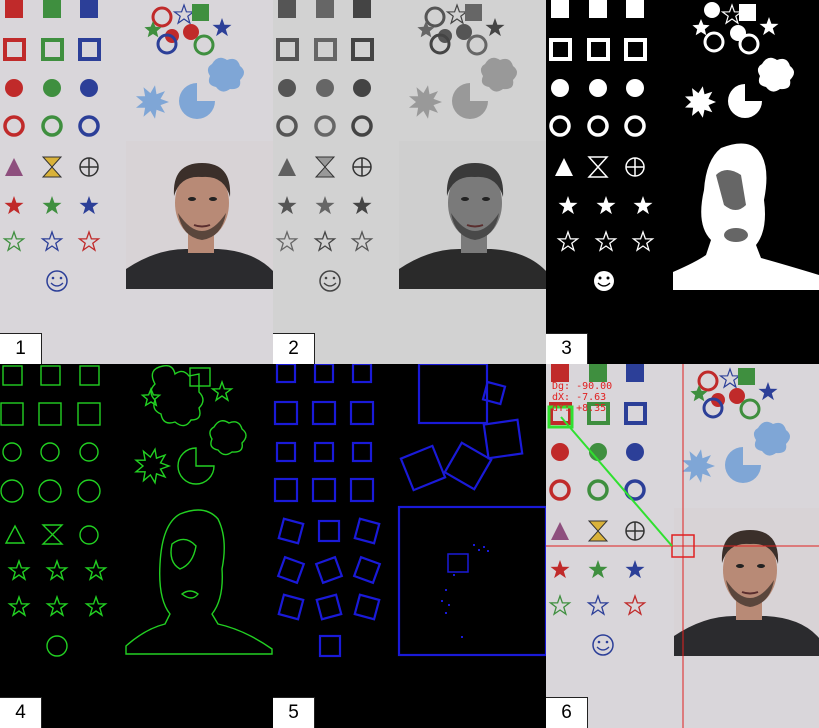  Describe the element at coordinates (635, 9) in the screenshot. I see `binary-square` at that location.